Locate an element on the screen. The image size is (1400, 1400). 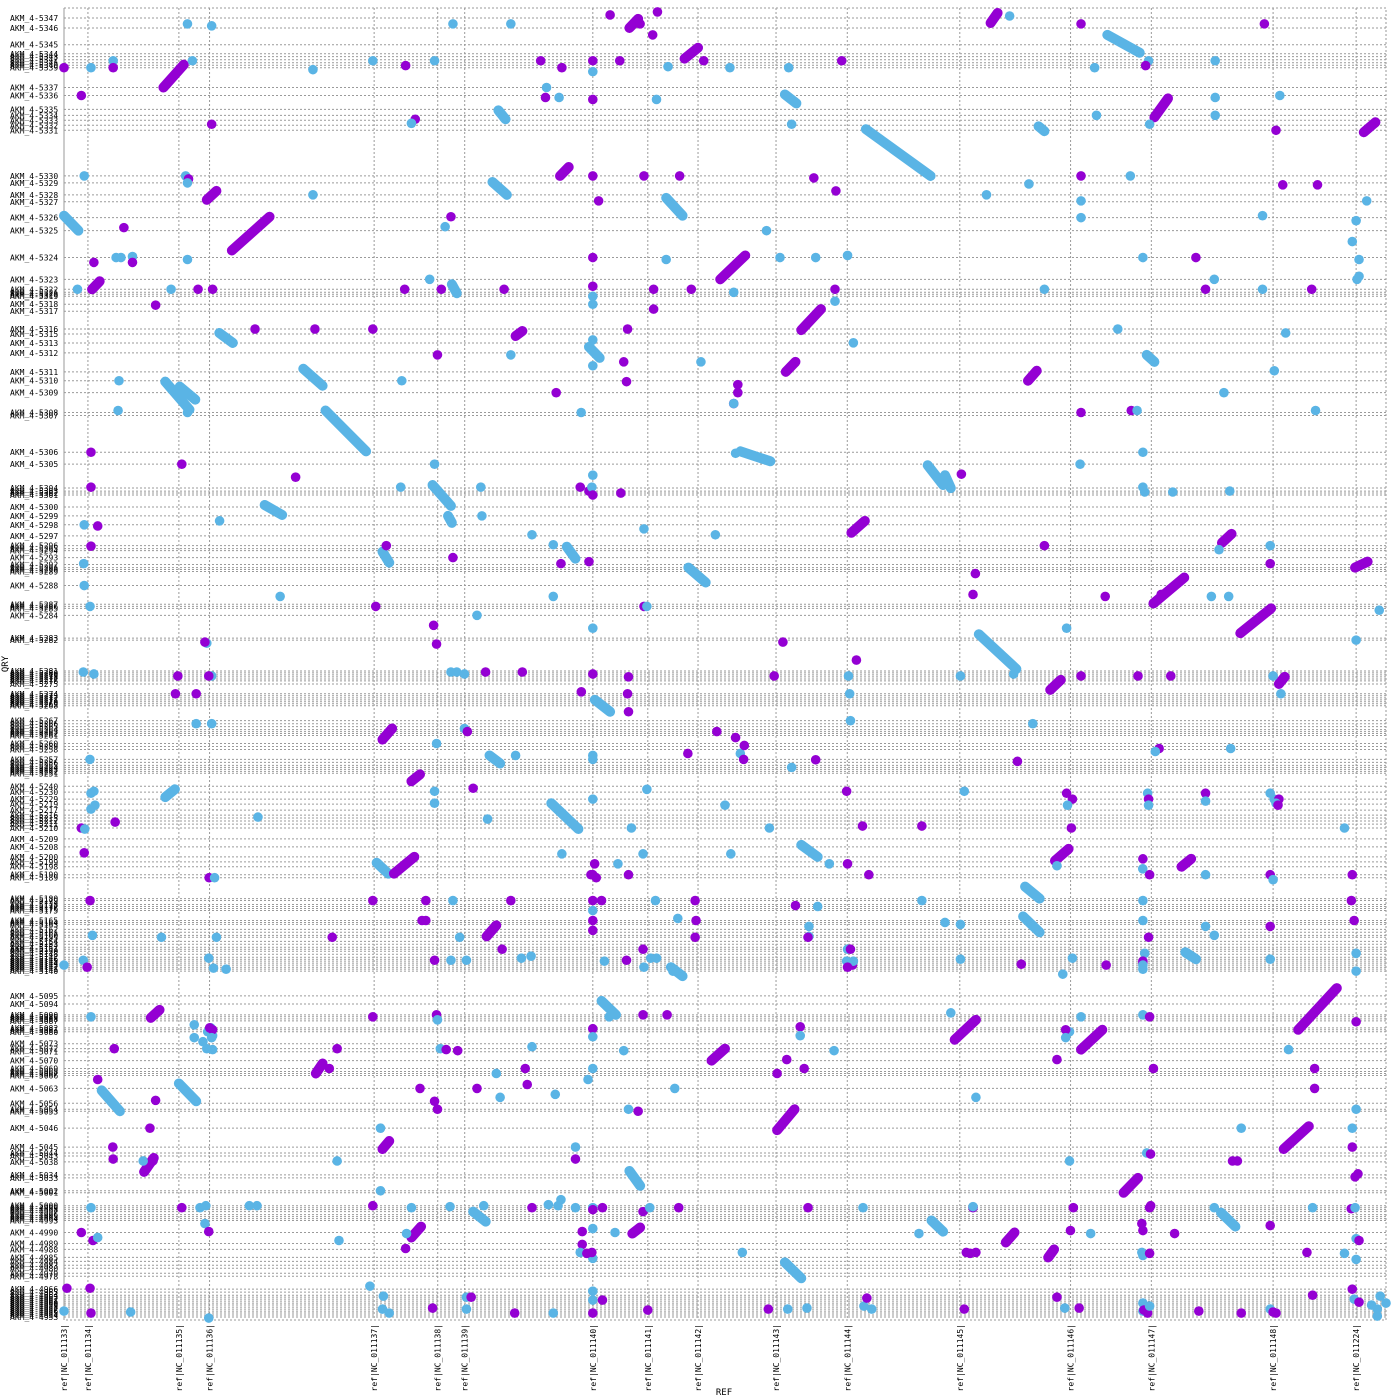
y-tick-label: AKM_4-5319 is located at coordinates (34, 296).